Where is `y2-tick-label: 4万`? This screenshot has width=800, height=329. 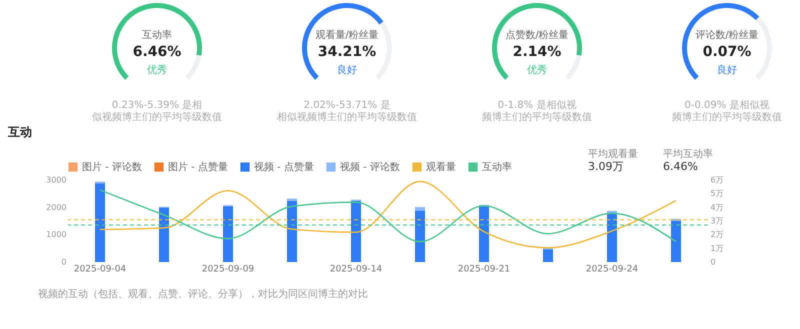
y2-tick-label: 4万 is located at coordinates (717, 207).